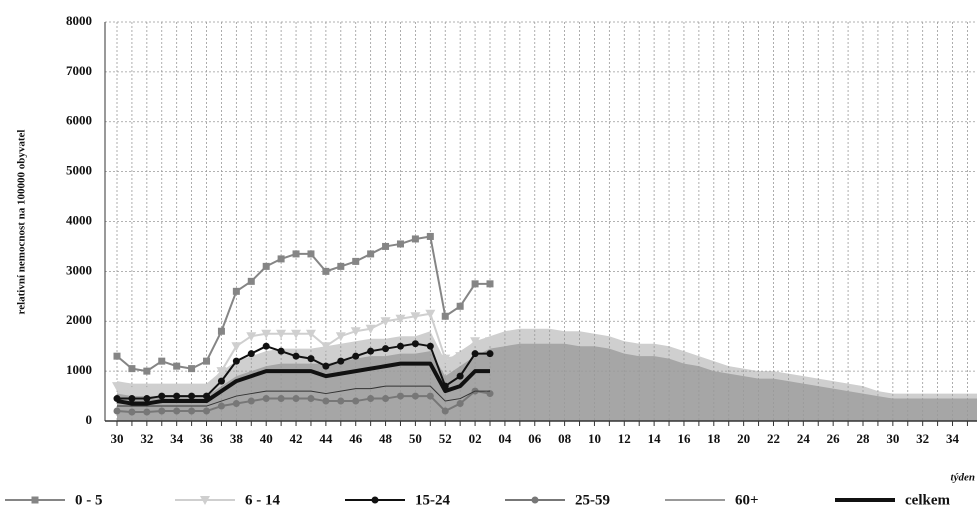 Image resolution: width=977 pixels, height=514 pixels. What do you see at coordinates (535, 438) in the screenshot?
I see `x-tick-label: 06` at bounding box center [535, 438].